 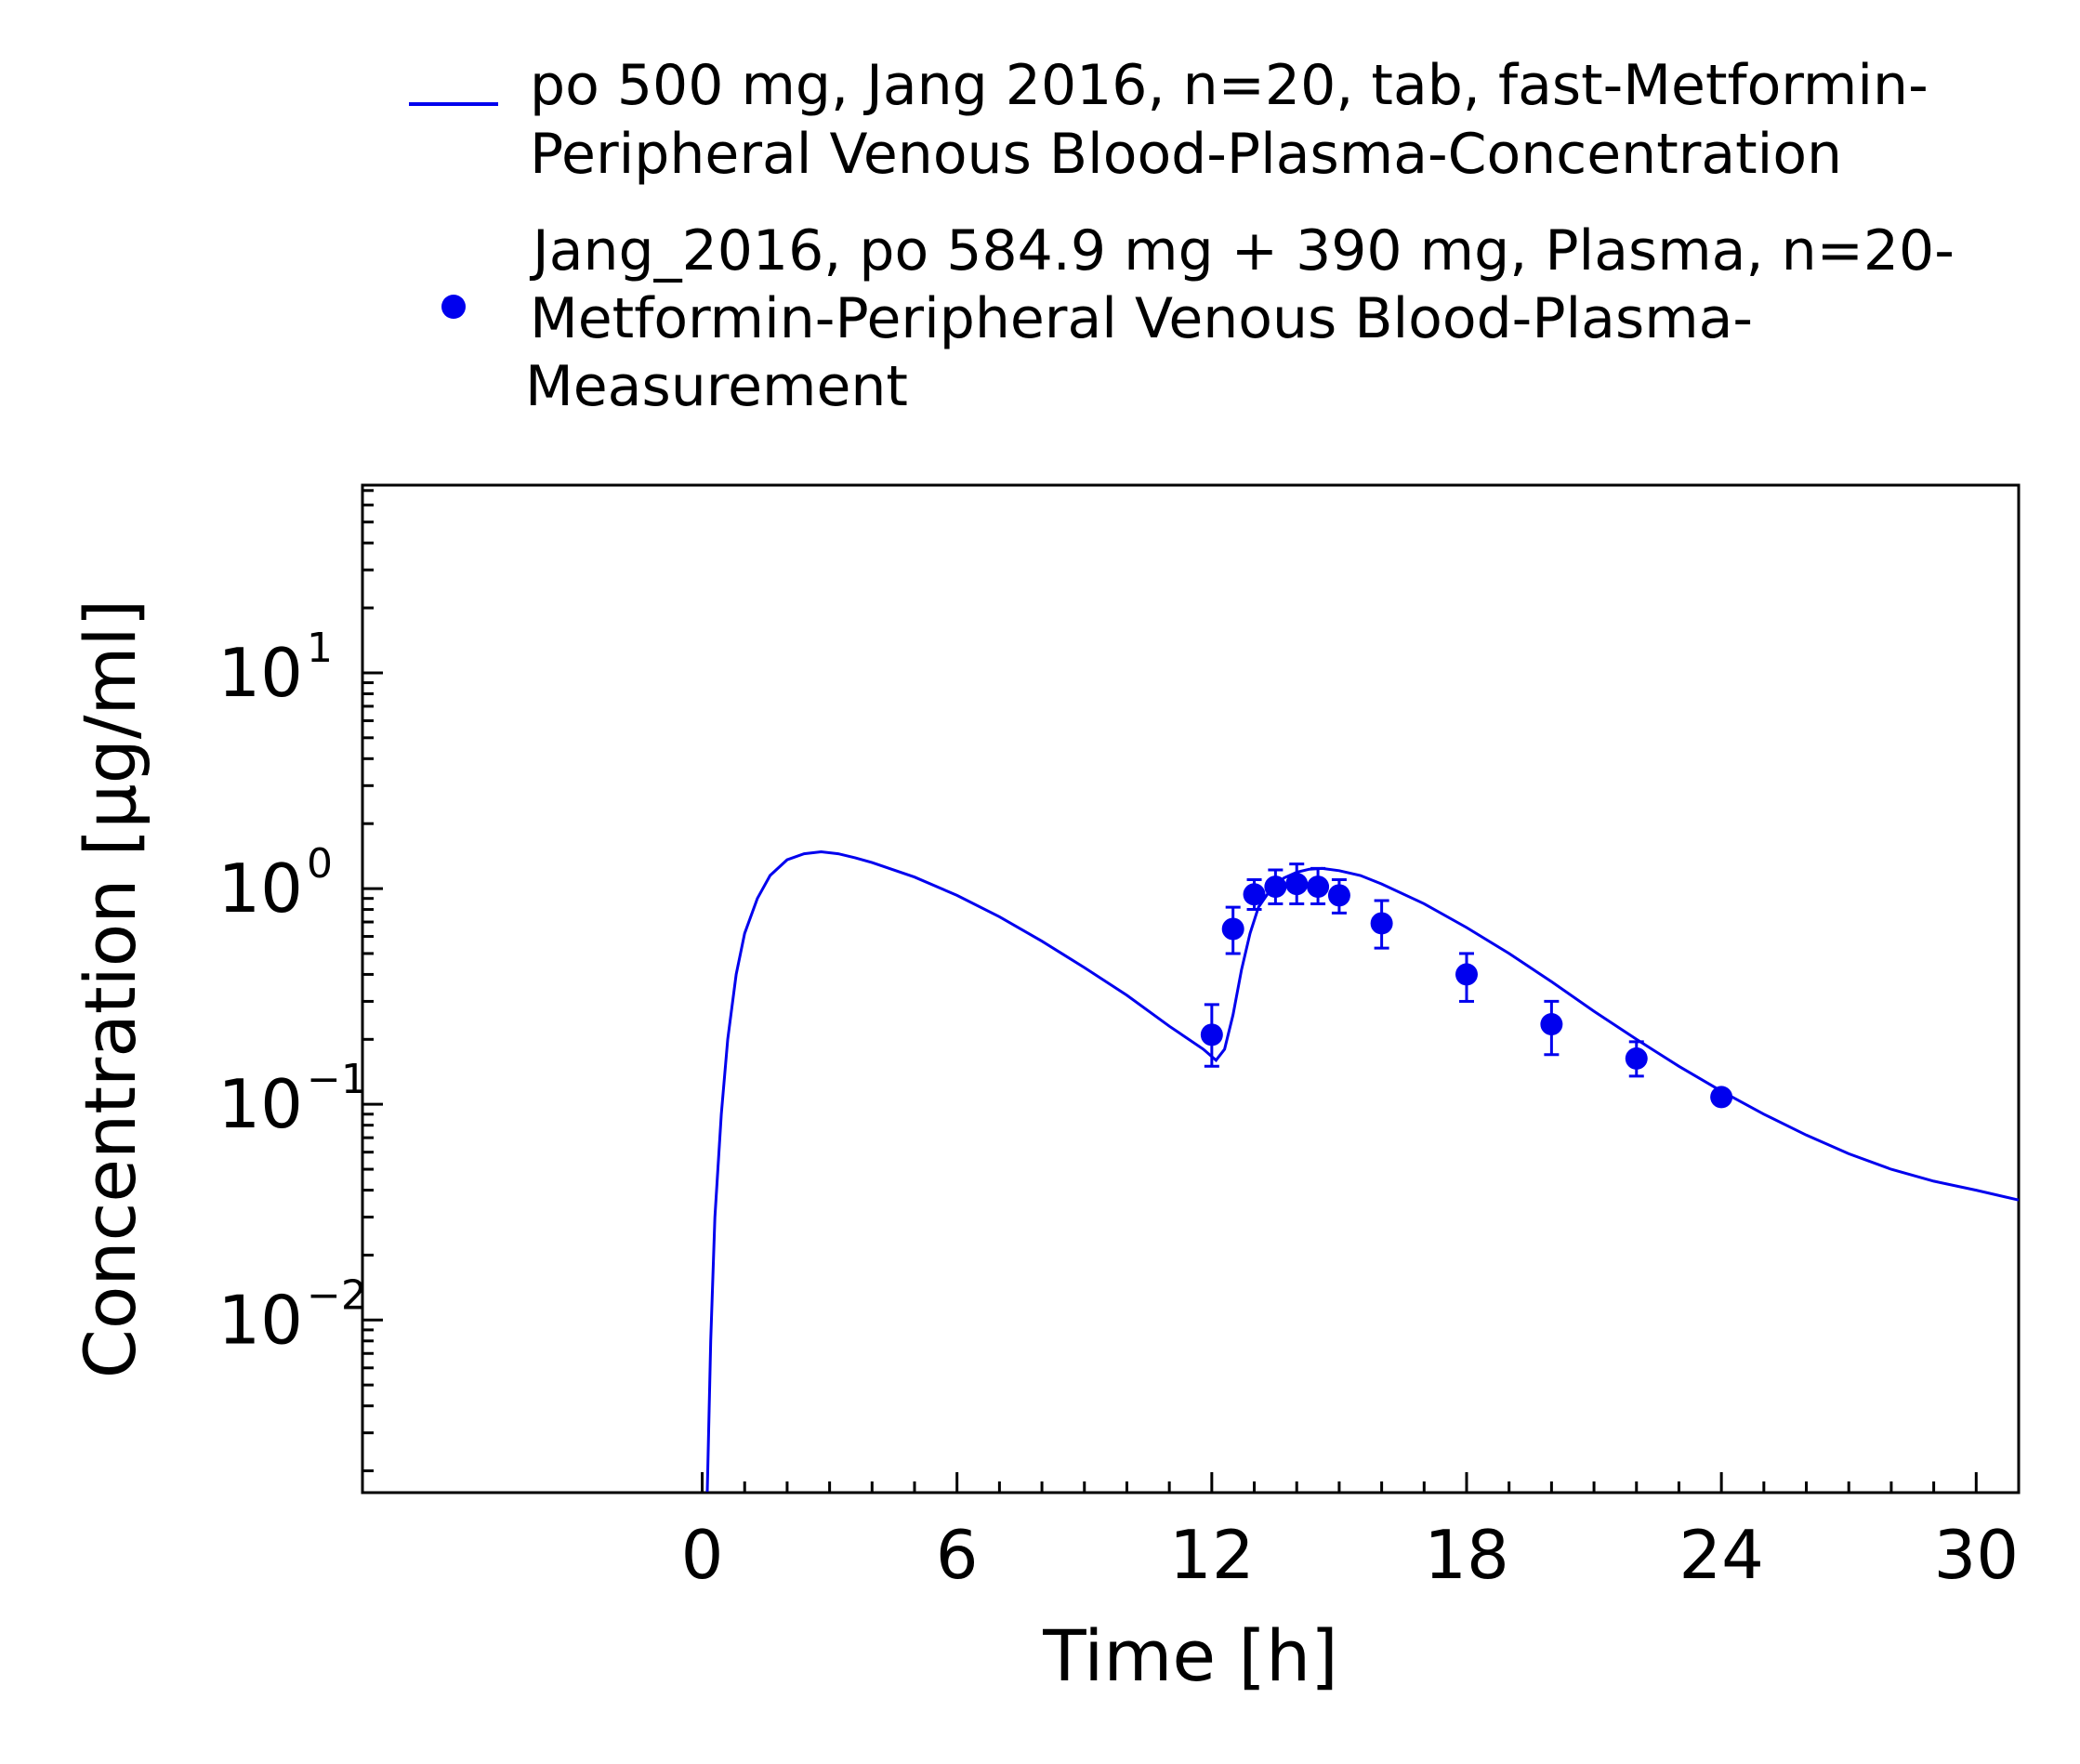 I want to click on y-axis-label: Concentration [µg/ml], so click(x=110, y=989).